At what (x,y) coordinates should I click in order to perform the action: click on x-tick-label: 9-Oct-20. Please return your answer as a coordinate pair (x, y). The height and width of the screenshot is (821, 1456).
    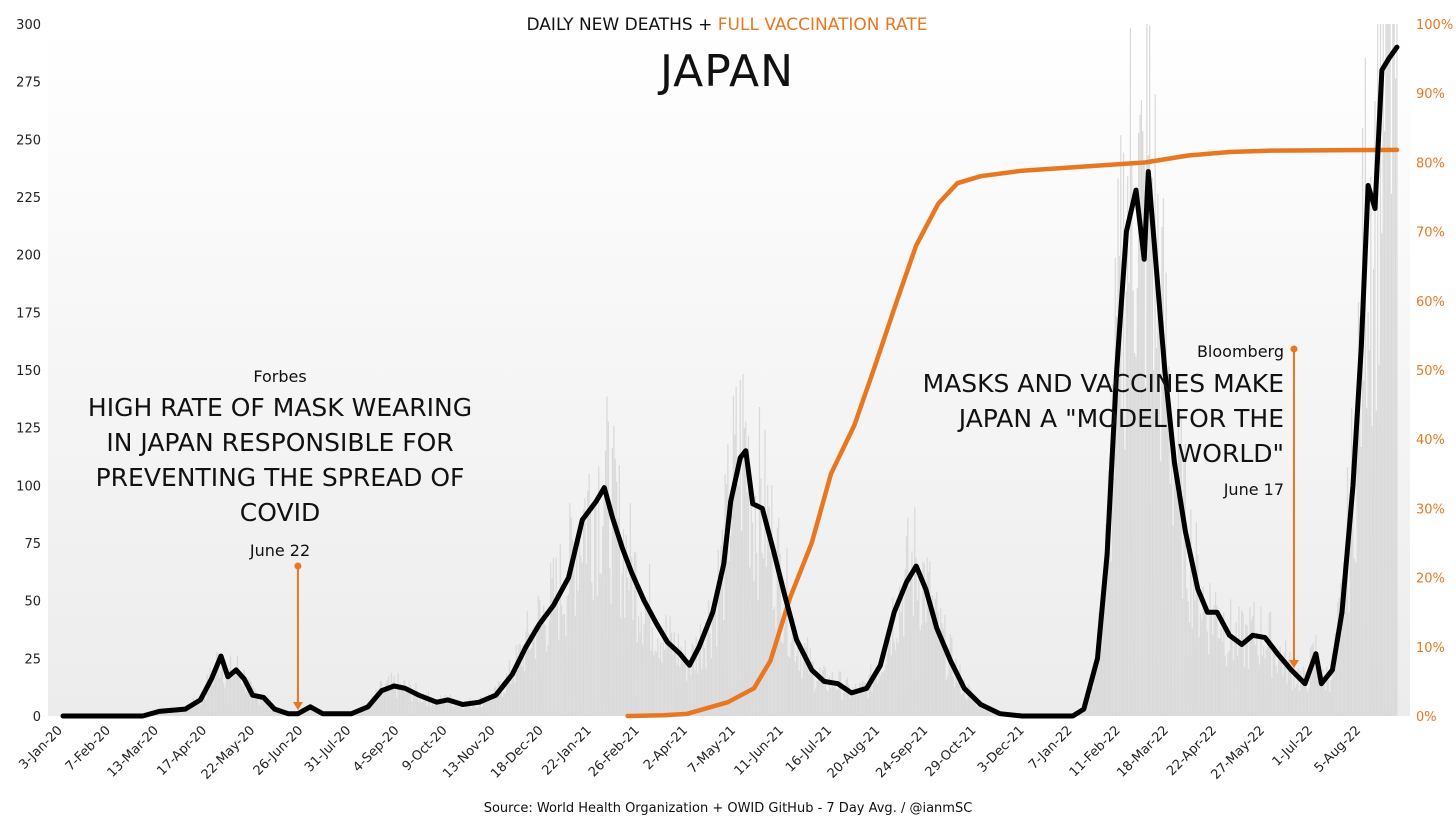
    Looking at the image, I should click on (425, 748).